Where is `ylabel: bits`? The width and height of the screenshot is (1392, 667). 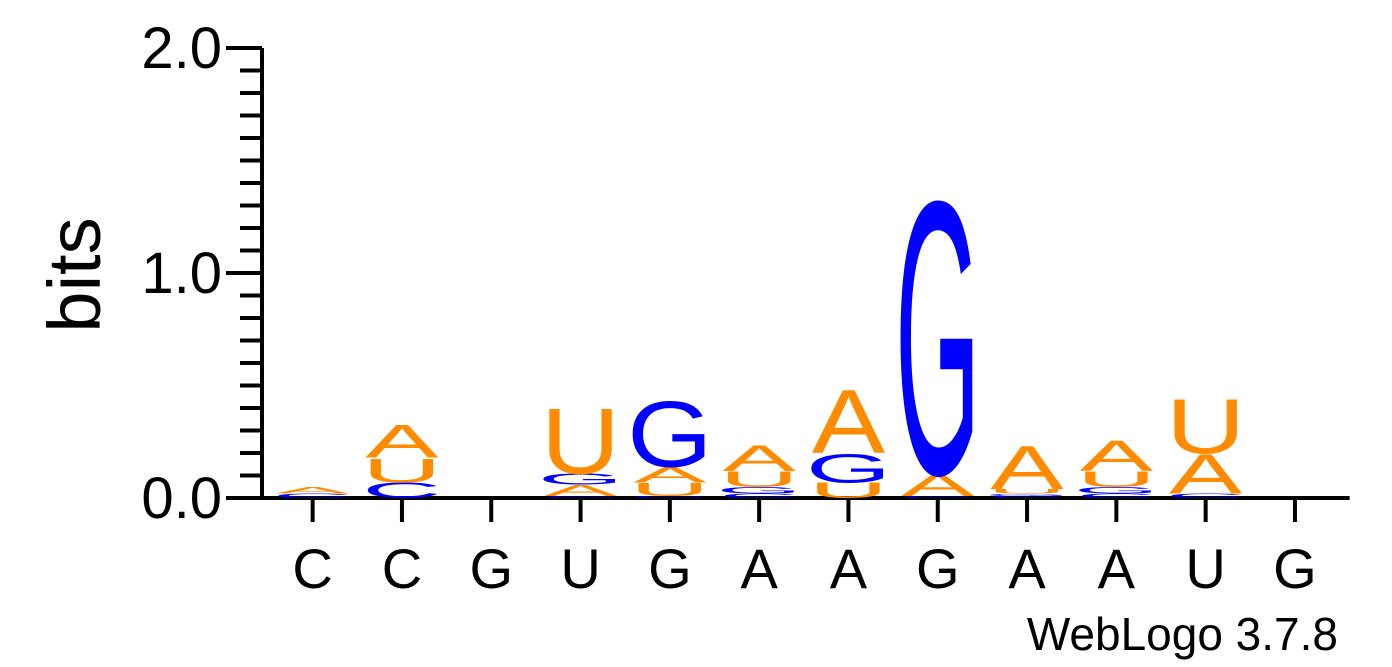 ylabel: bits is located at coordinates (74, 274).